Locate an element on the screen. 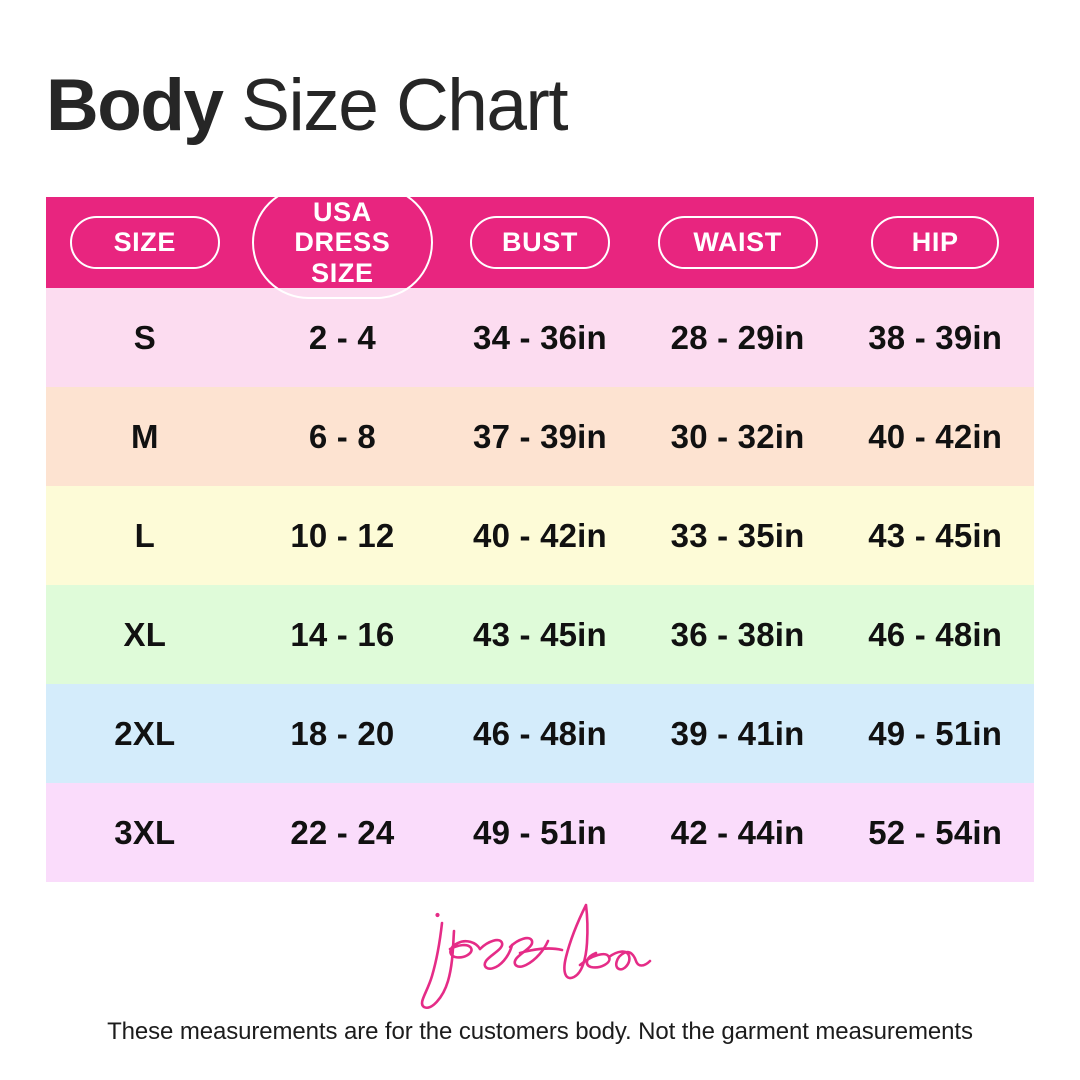 This screenshot has height=1080, width=1080. cell-waist: 33 - 35in is located at coordinates (737, 535).